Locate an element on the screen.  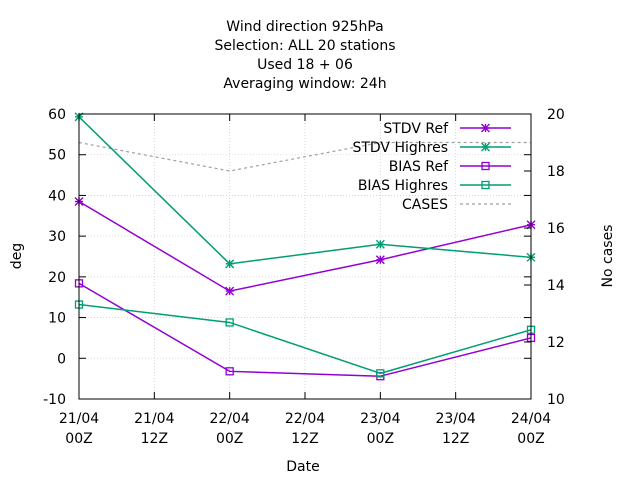
legend-label: CASES is located at coordinates (425, 205).